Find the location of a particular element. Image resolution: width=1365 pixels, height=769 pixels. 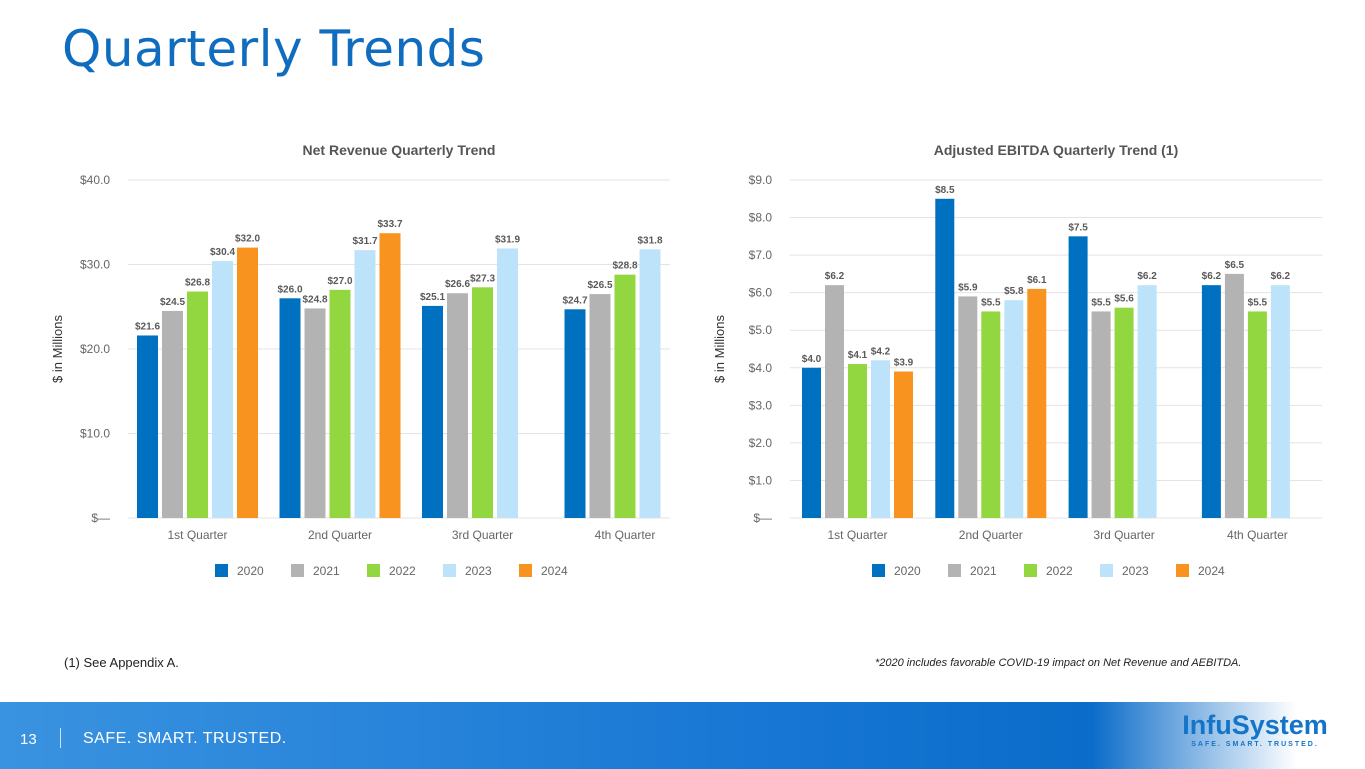

data-label: $26.8 is located at coordinates (197, 283).